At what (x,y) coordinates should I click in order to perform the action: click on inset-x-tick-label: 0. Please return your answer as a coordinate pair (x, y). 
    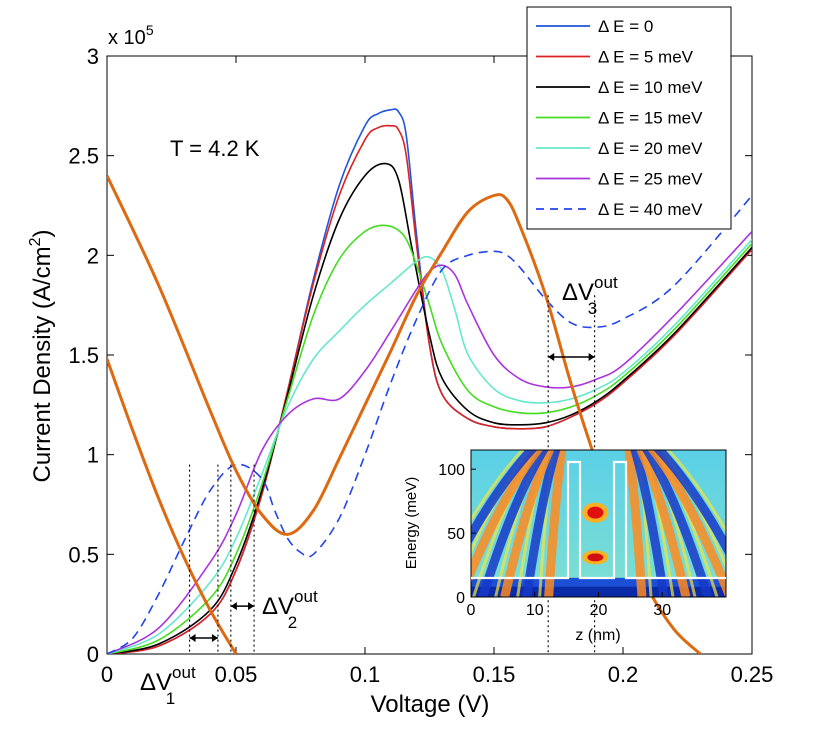
    Looking at the image, I should click on (471, 610).